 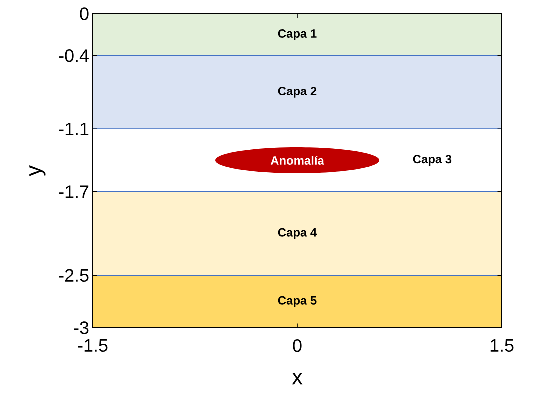 I want to click on y-tick-label: -0.4, so click(x=74, y=56).